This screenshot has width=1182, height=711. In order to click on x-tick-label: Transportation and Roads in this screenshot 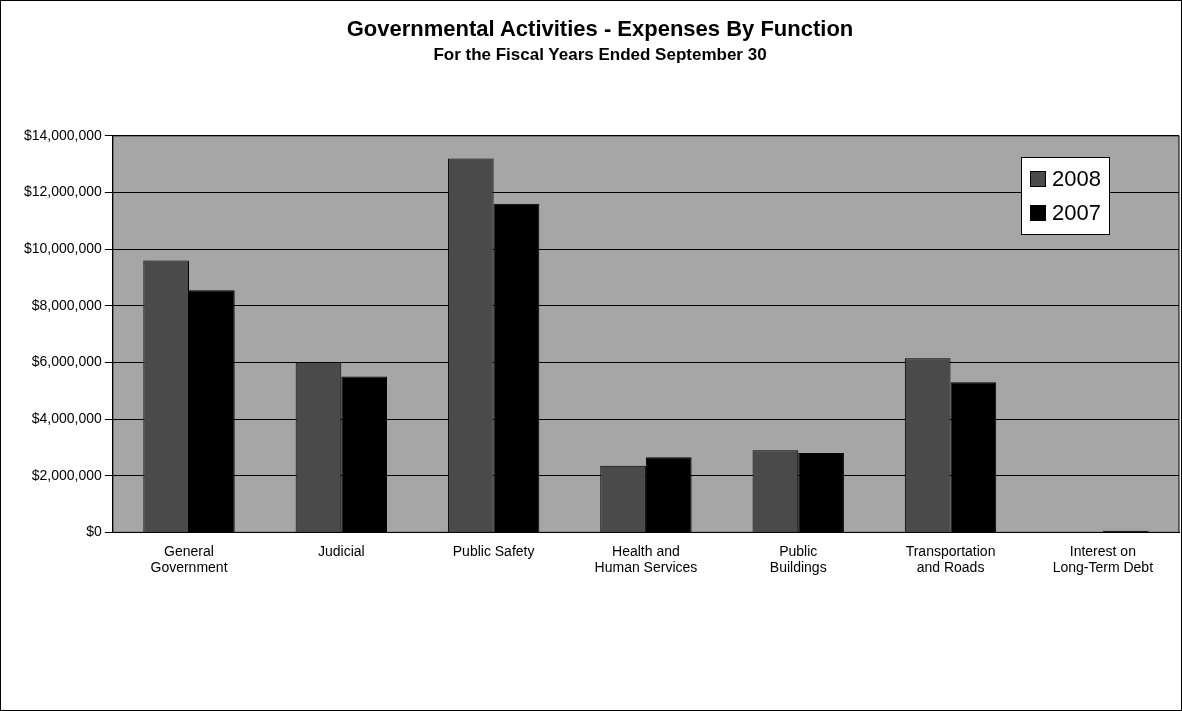, I will do `click(950, 559)`.